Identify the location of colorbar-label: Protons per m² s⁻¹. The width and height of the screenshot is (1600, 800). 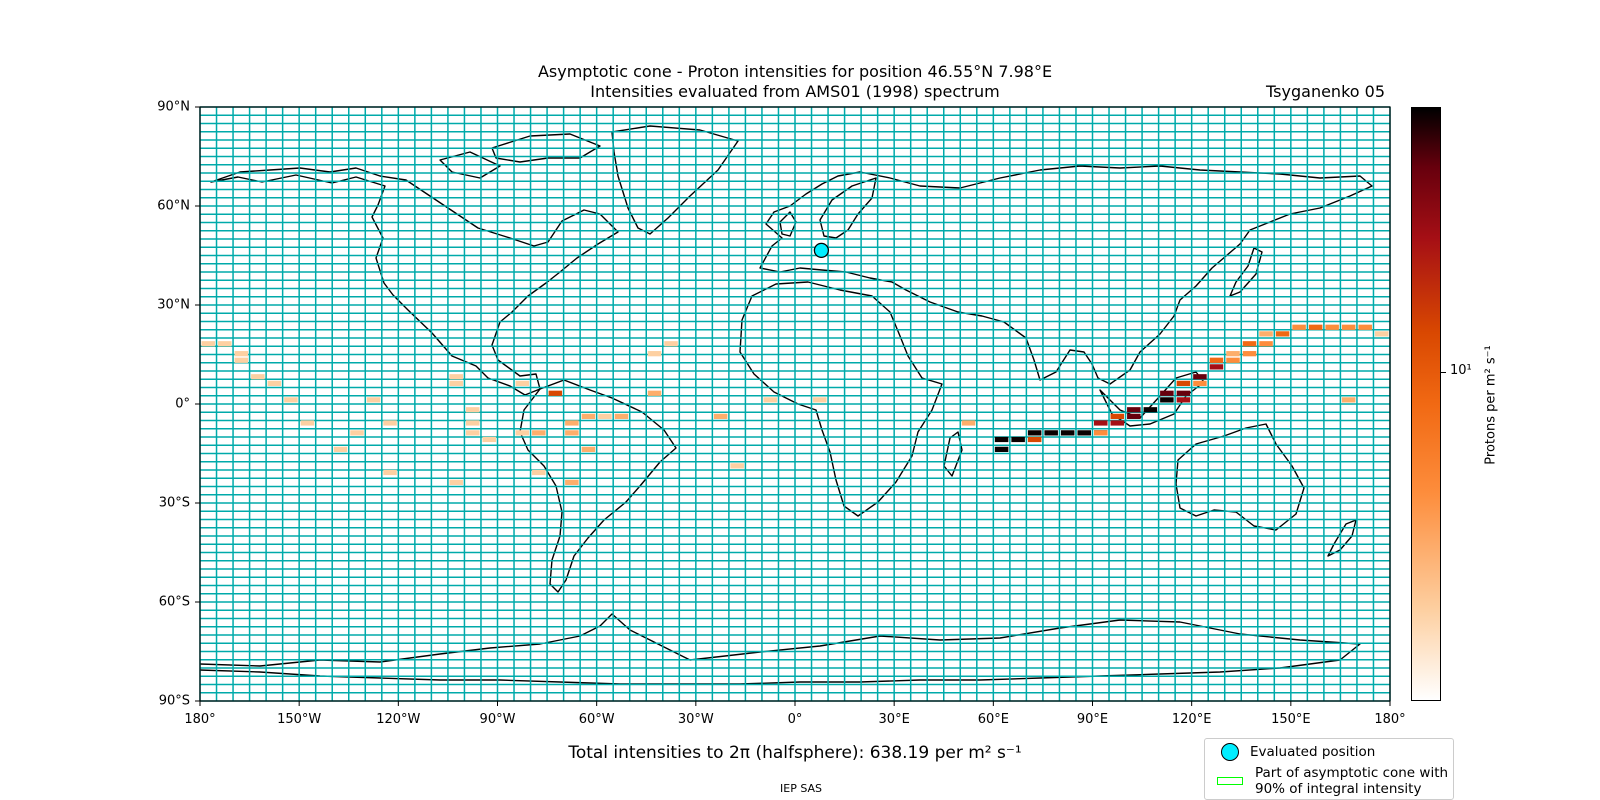
(1491, 405).